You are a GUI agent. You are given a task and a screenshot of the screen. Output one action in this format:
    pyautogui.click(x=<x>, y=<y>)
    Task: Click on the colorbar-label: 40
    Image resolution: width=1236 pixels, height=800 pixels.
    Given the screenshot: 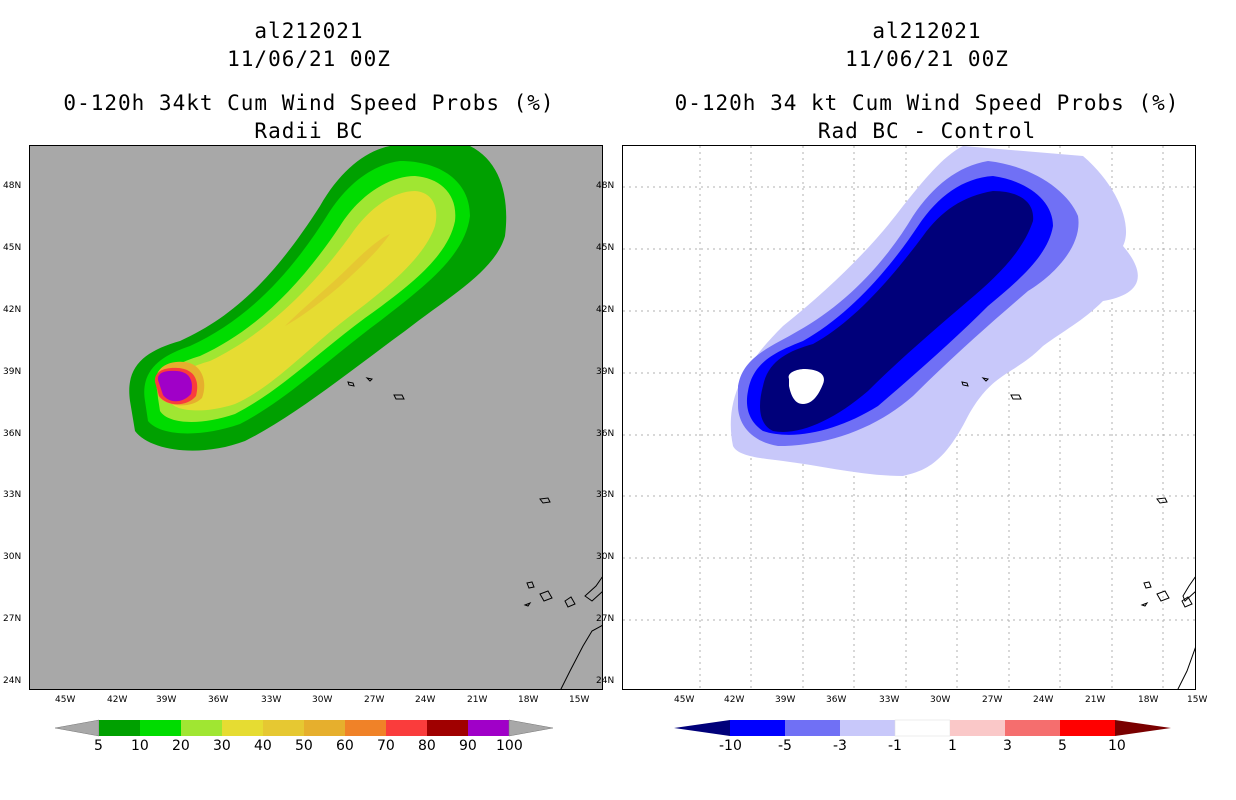 What is the action you would take?
    pyautogui.click(x=263, y=746)
    